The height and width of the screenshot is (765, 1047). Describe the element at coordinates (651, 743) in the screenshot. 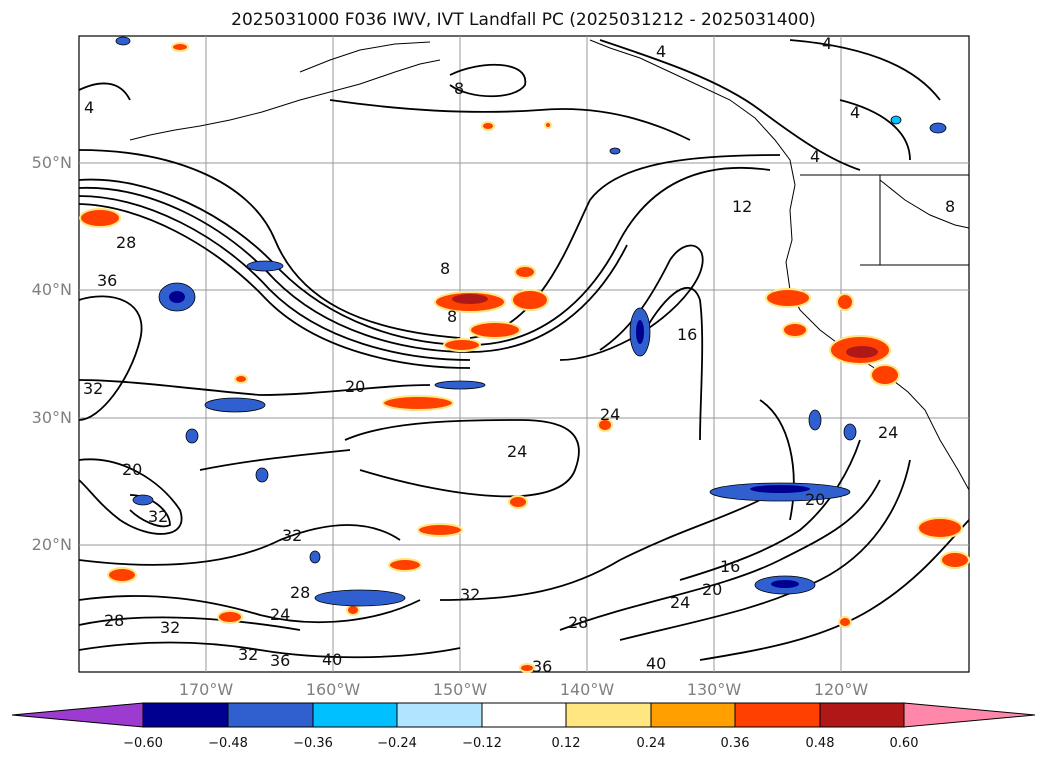

I see `colorbar-tick: 0.24` at that location.